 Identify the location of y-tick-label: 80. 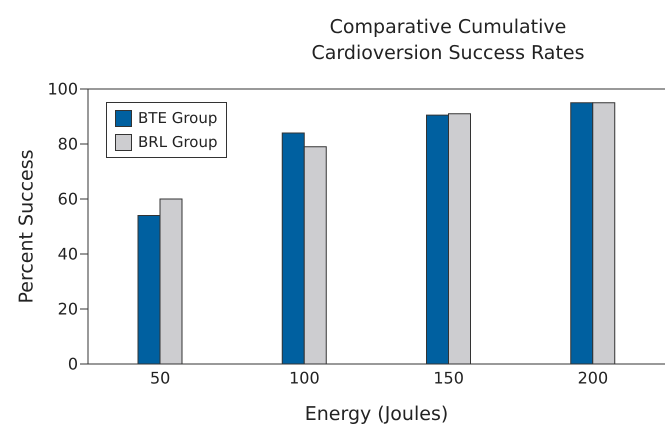
(68, 144).